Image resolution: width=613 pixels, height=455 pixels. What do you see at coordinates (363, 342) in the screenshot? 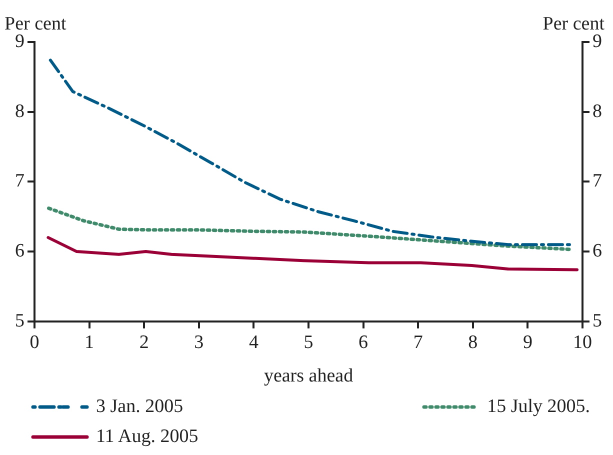
I see `x-tick-label: 6` at bounding box center [363, 342].